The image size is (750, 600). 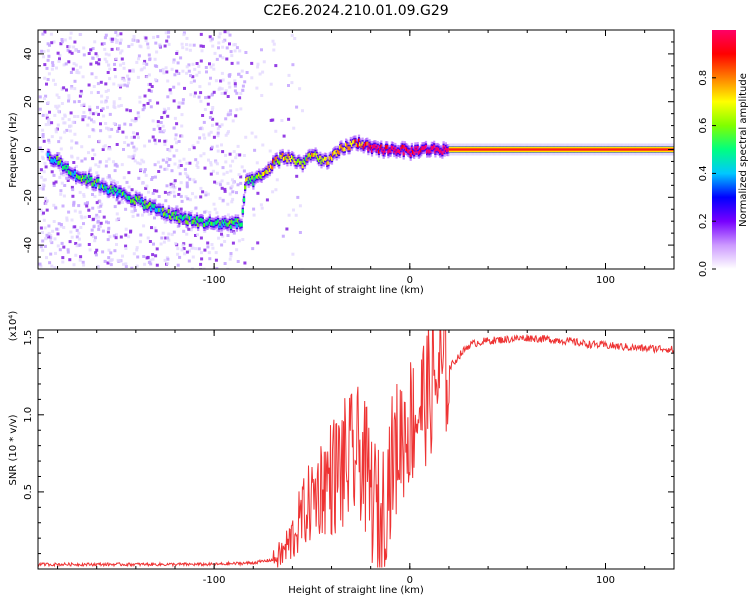 I want to click on colorbar-tick-label: 0.6, so click(x=703, y=126).